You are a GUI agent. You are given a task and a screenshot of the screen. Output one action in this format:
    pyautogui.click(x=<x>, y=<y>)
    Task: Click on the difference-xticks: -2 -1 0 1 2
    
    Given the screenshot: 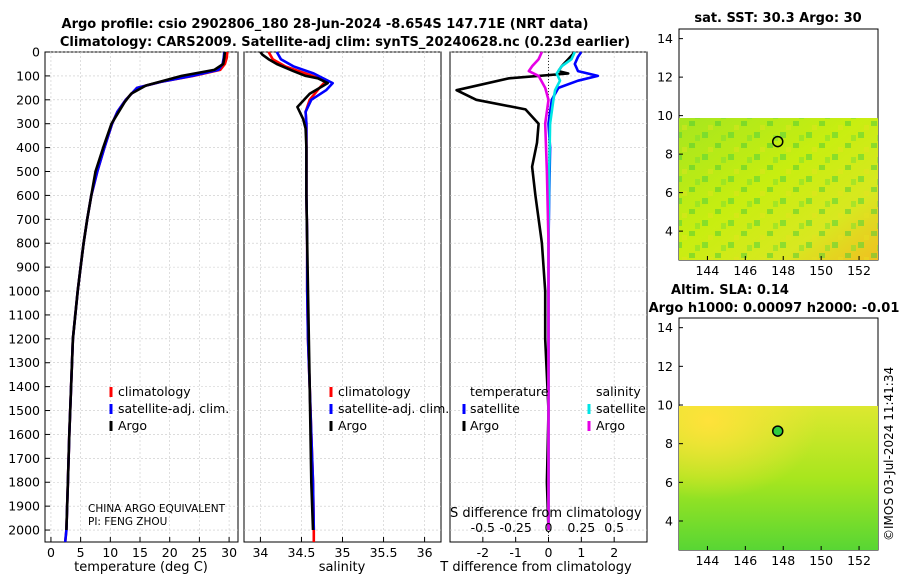 What is the action you would take?
    pyautogui.click(x=547, y=548)
    